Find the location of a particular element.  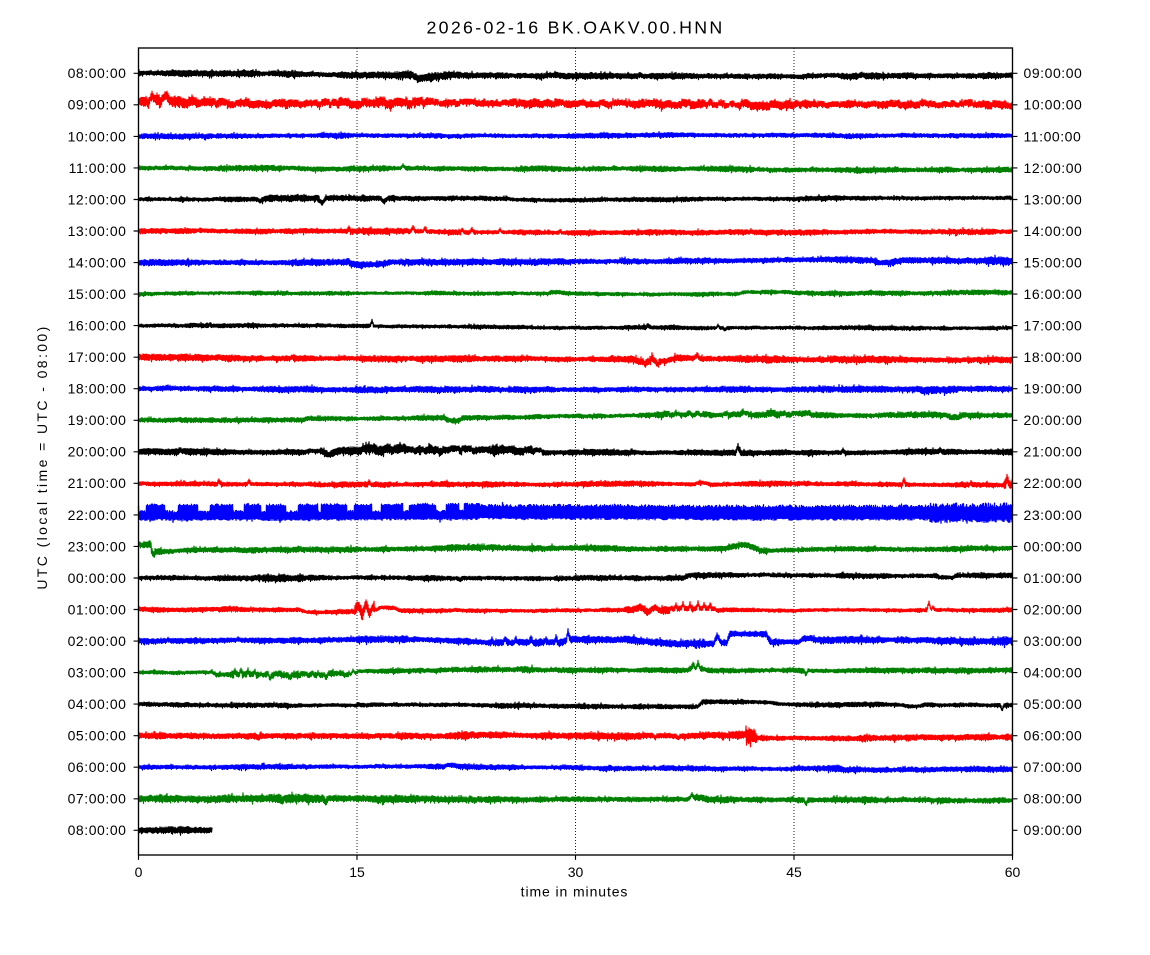

svg-text: 45 is located at coordinates (794, 872).